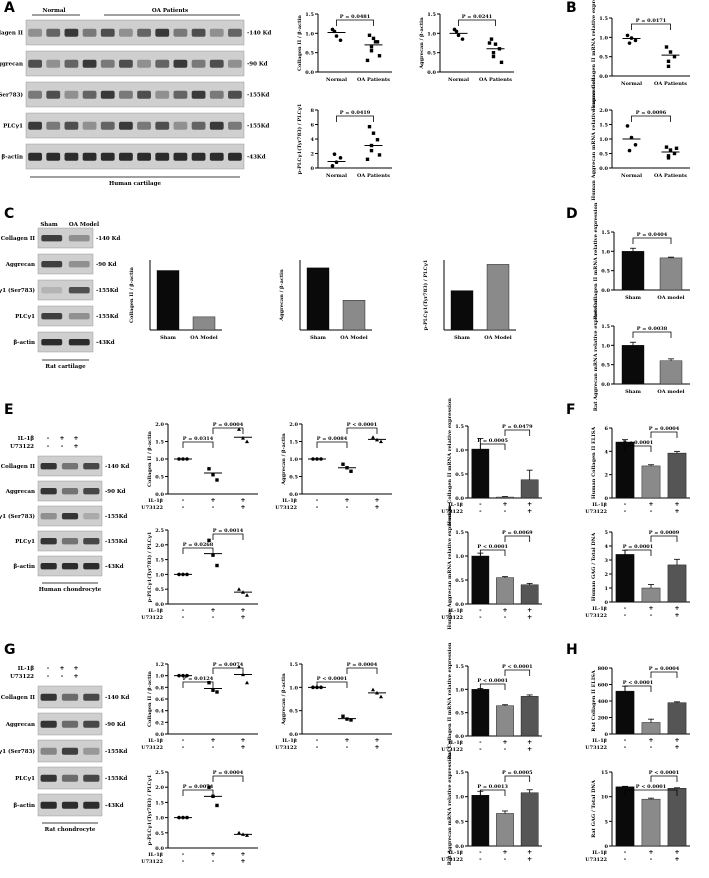 This screenshot has height=878, width=709. Describe the element at coordinates (477, 17) in the screenshot. I see `p-value-label: P = 0.0241` at that location.